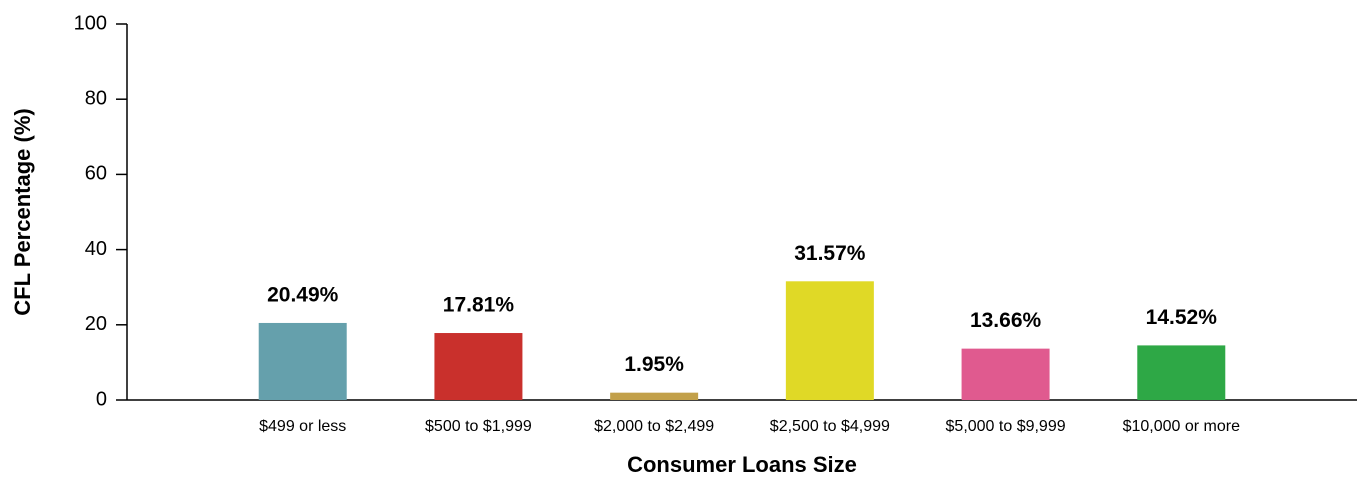 This screenshot has height=479, width=1357. What do you see at coordinates (1182, 317) in the screenshot?
I see `value-label: 14.52%` at bounding box center [1182, 317].